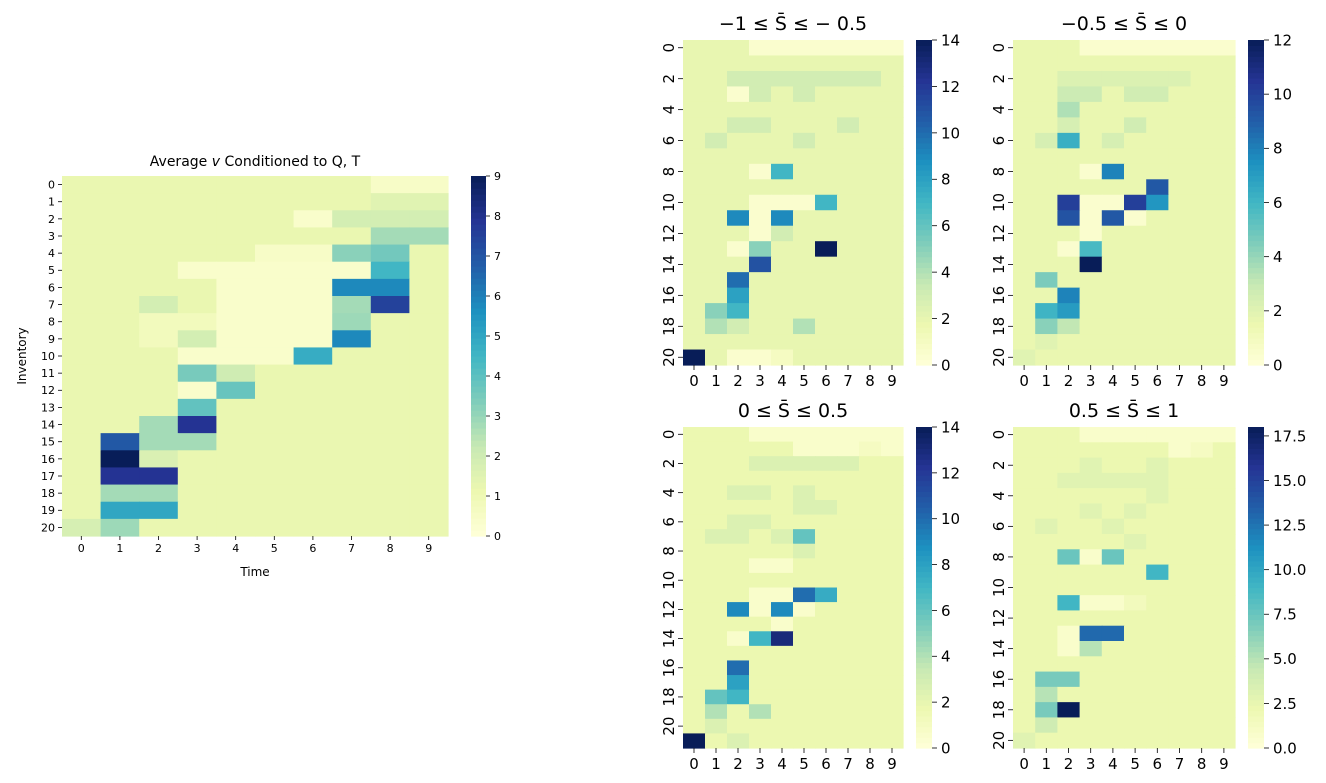 This screenshot has width=1326, height=783. Describe the element at coordinates (48, 527) in the screenshot. I see `y-tick-label: 20` at that location.